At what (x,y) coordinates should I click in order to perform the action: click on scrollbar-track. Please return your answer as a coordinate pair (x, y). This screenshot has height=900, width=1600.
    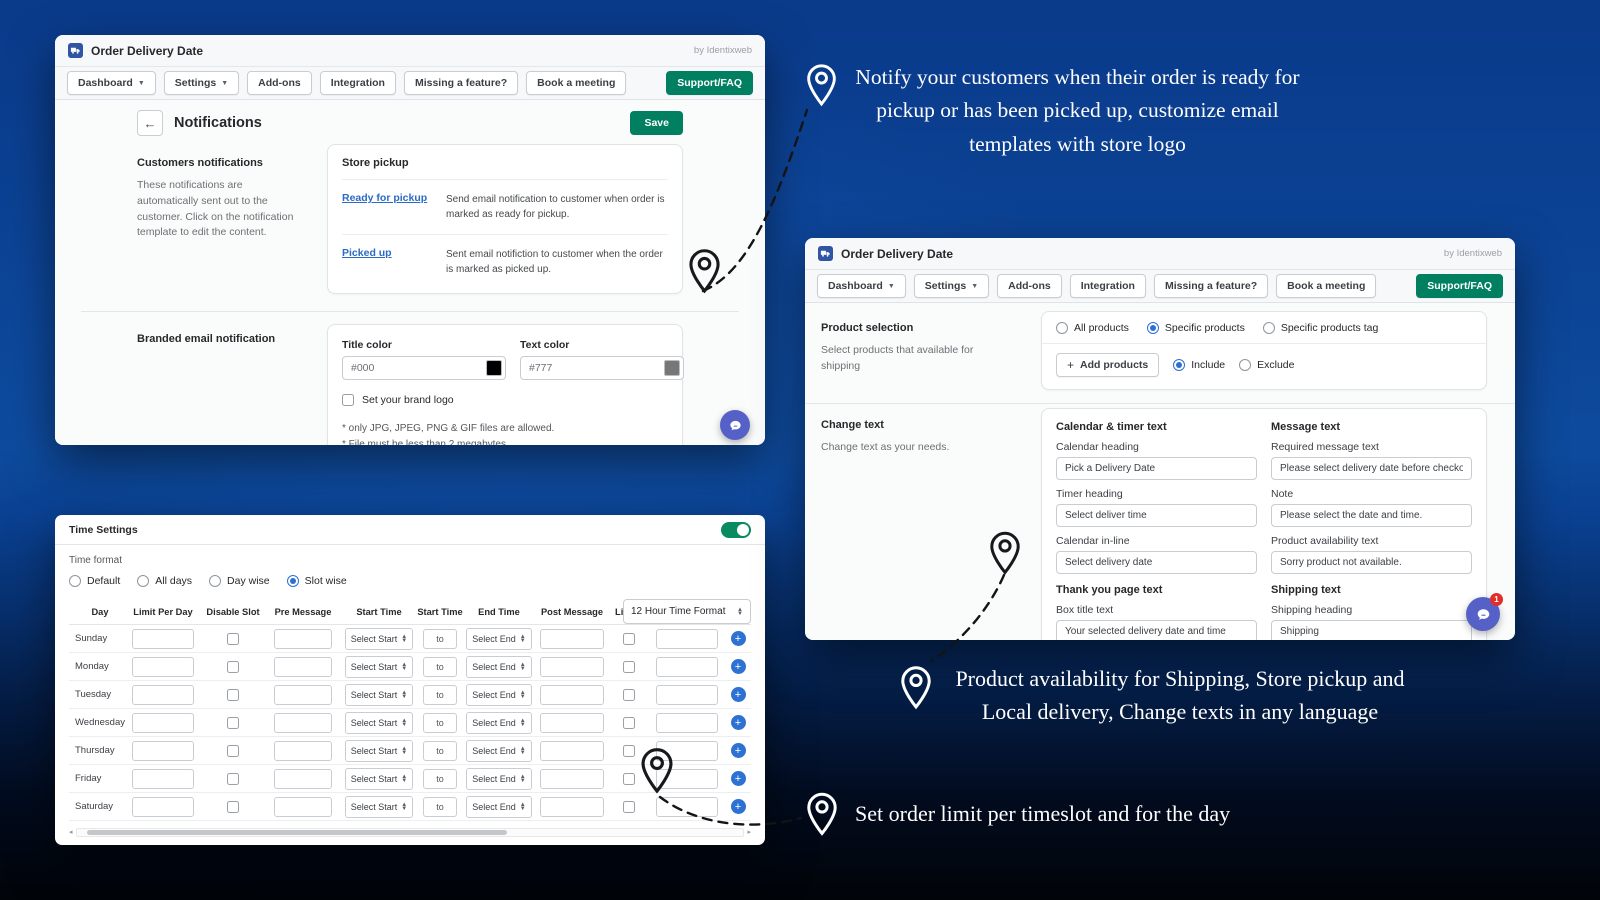
    Looking at the image, I should click on (410, 832).